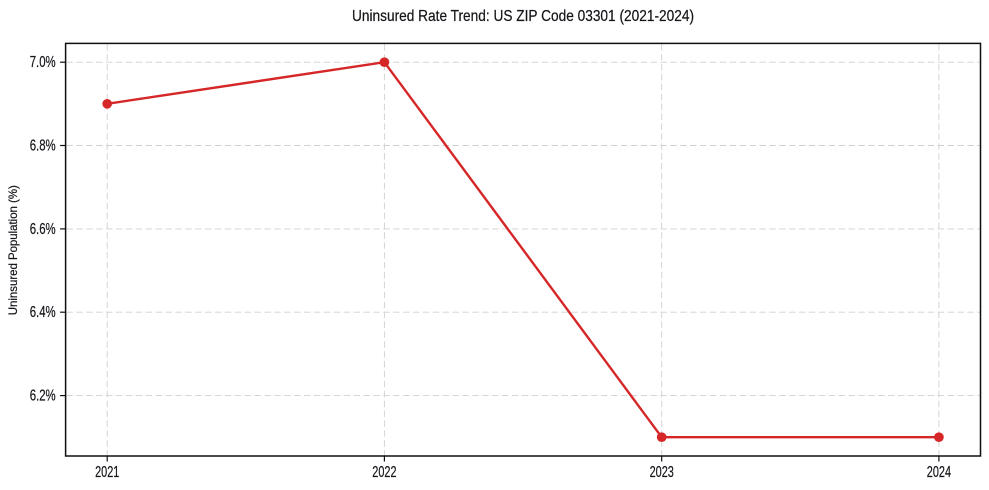  I want to click on svg-text: 2023, so click(662, 472).